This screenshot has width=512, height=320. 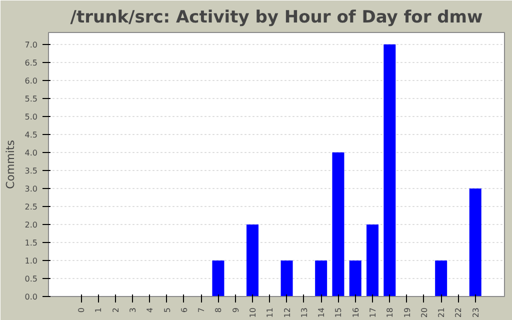 I want to click on x-tick-label: 16, so click(x=355, y=312).